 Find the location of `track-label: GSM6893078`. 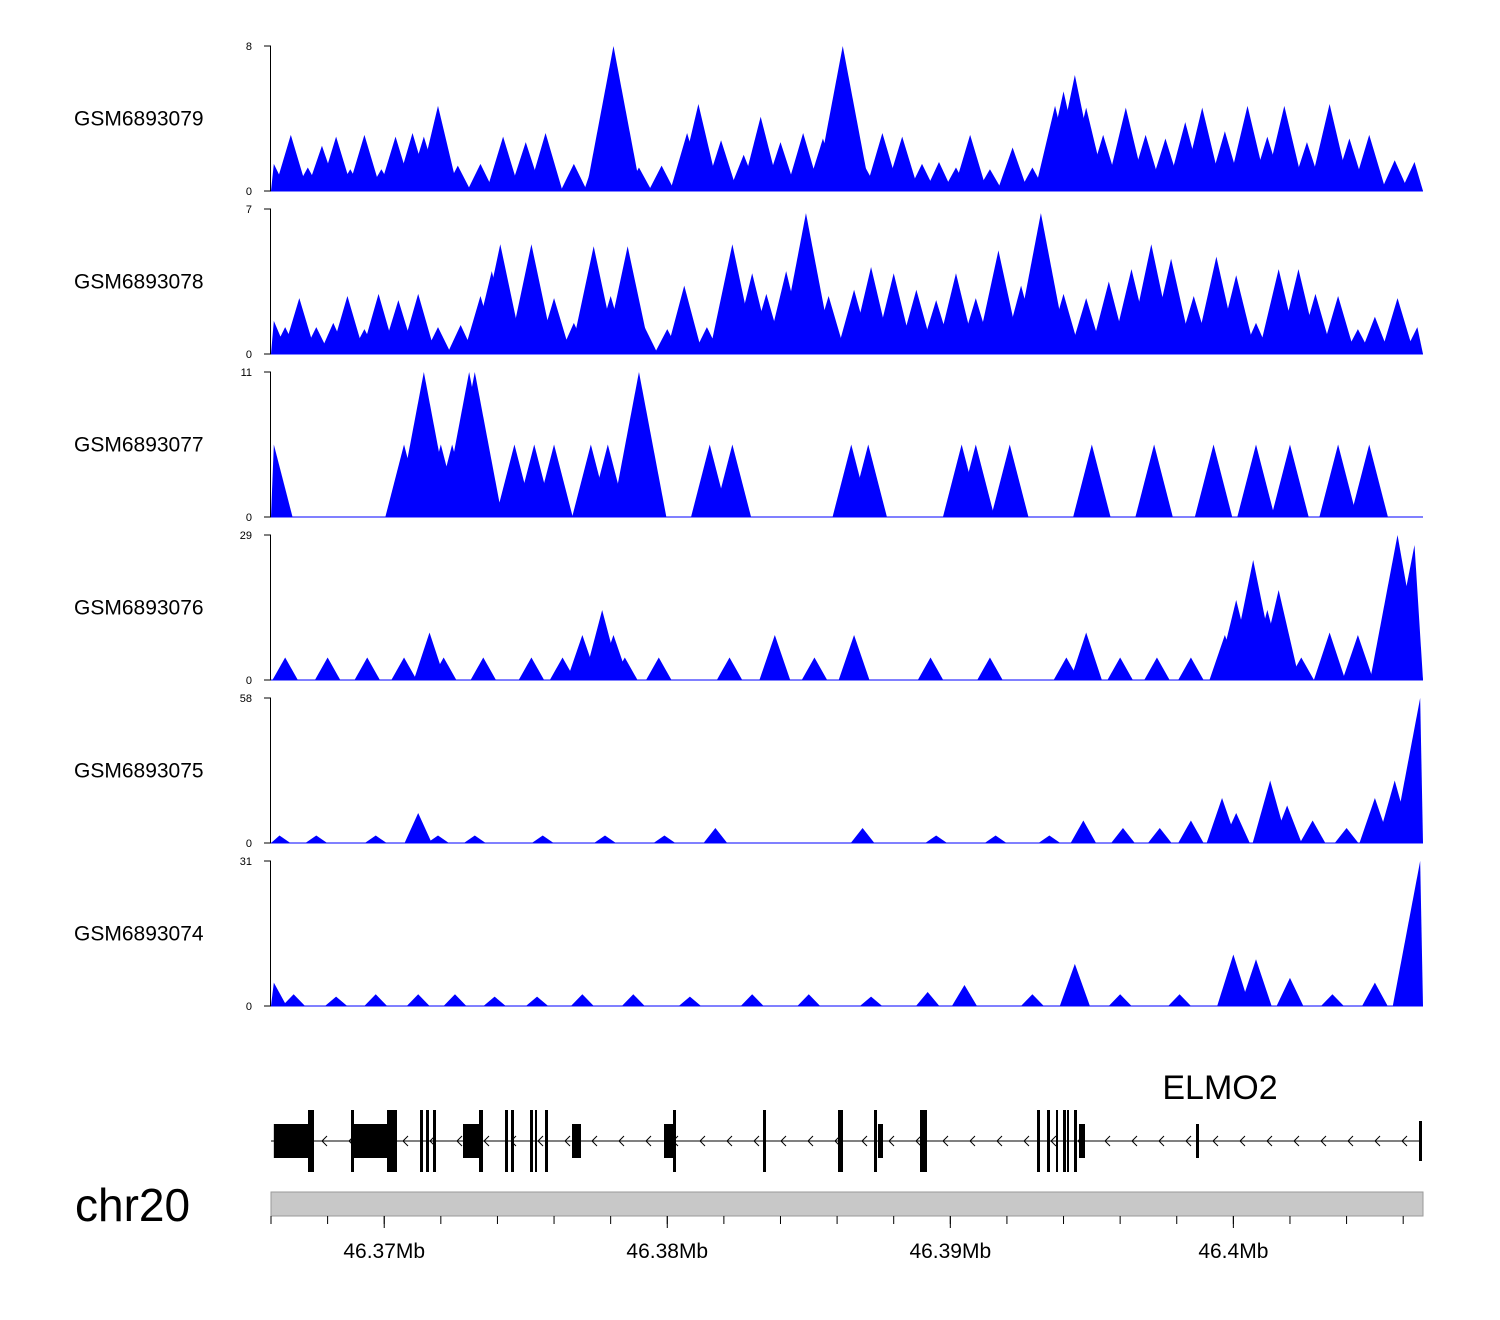

track-label: GSM6893078 is located at coordinates (139, 282).